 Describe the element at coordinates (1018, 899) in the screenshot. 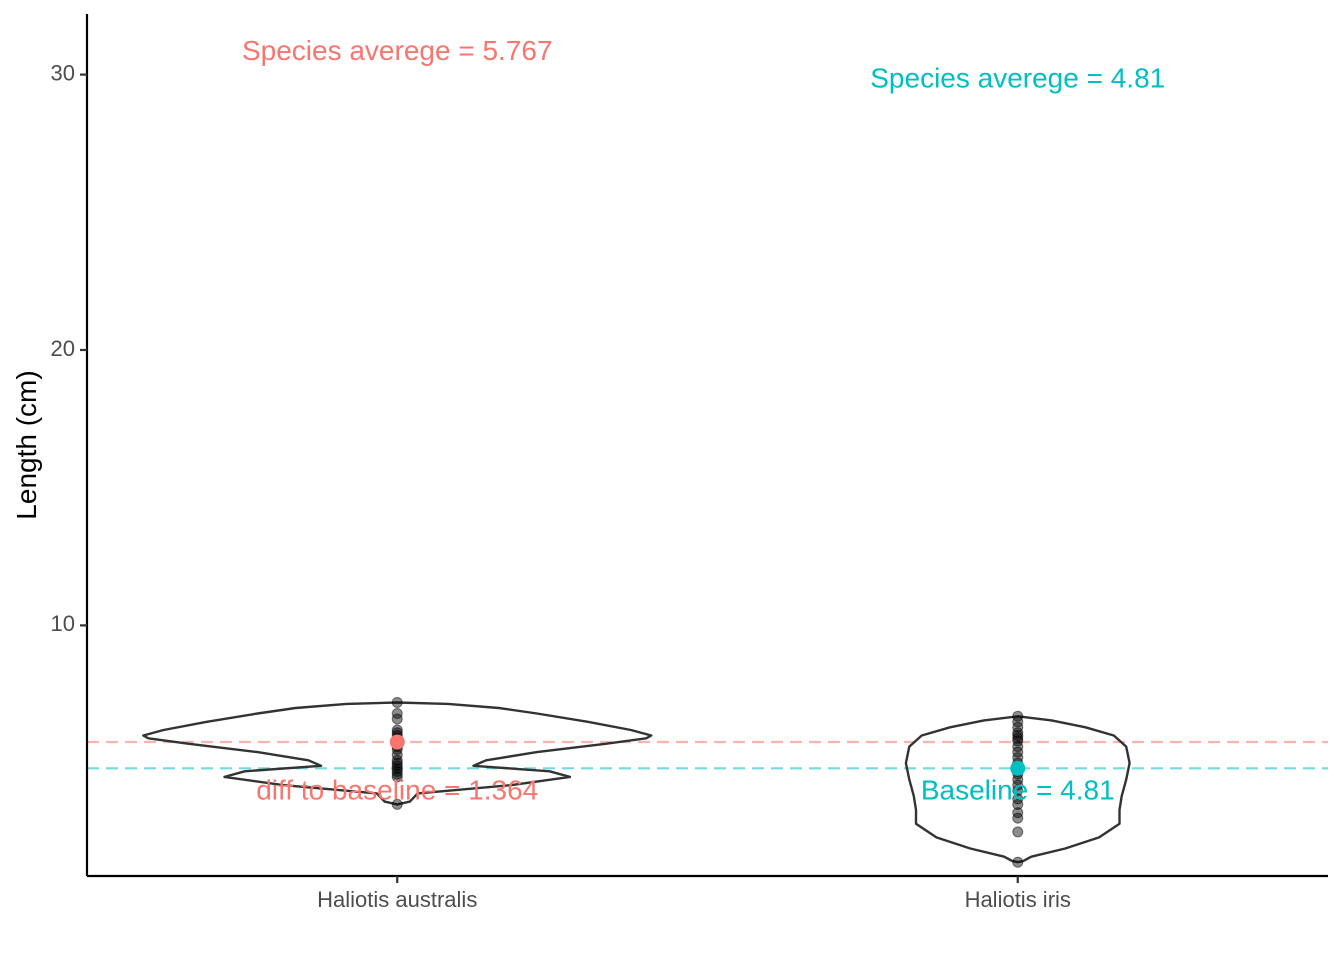

I see `x-tick-label: Haliotis iris` at that location.